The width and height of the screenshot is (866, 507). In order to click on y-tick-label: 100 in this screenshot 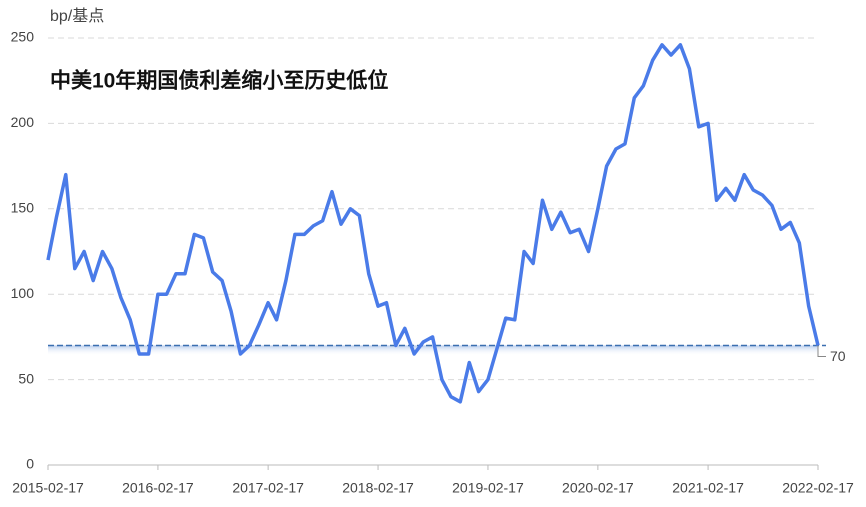, I will do `click(23, 293)`.